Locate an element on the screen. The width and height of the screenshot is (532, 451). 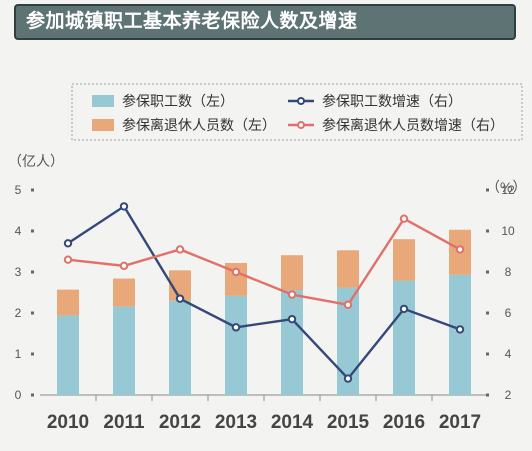
x-tick-label: 2015 is located at coordinates (348, 422).